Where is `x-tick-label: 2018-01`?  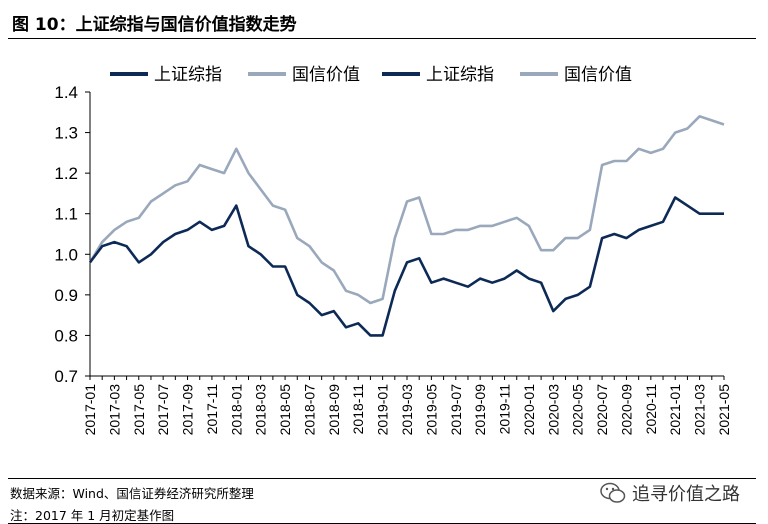 x-tick-label: 2018-01 is located at coordinates (236, 410).